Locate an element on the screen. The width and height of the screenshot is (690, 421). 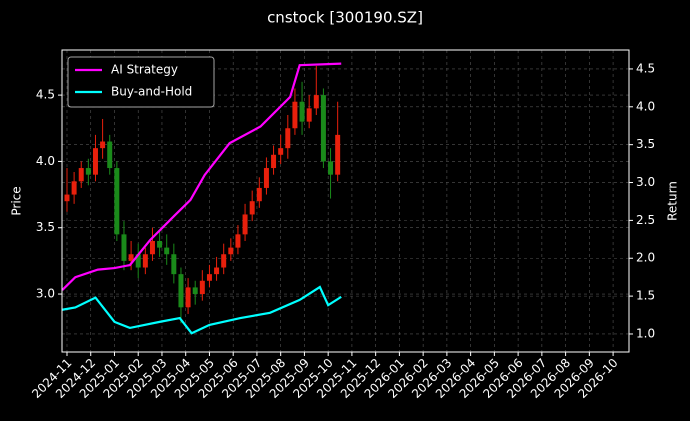
y2-tick-label: 2.5 is located at coordinates (645, 220).